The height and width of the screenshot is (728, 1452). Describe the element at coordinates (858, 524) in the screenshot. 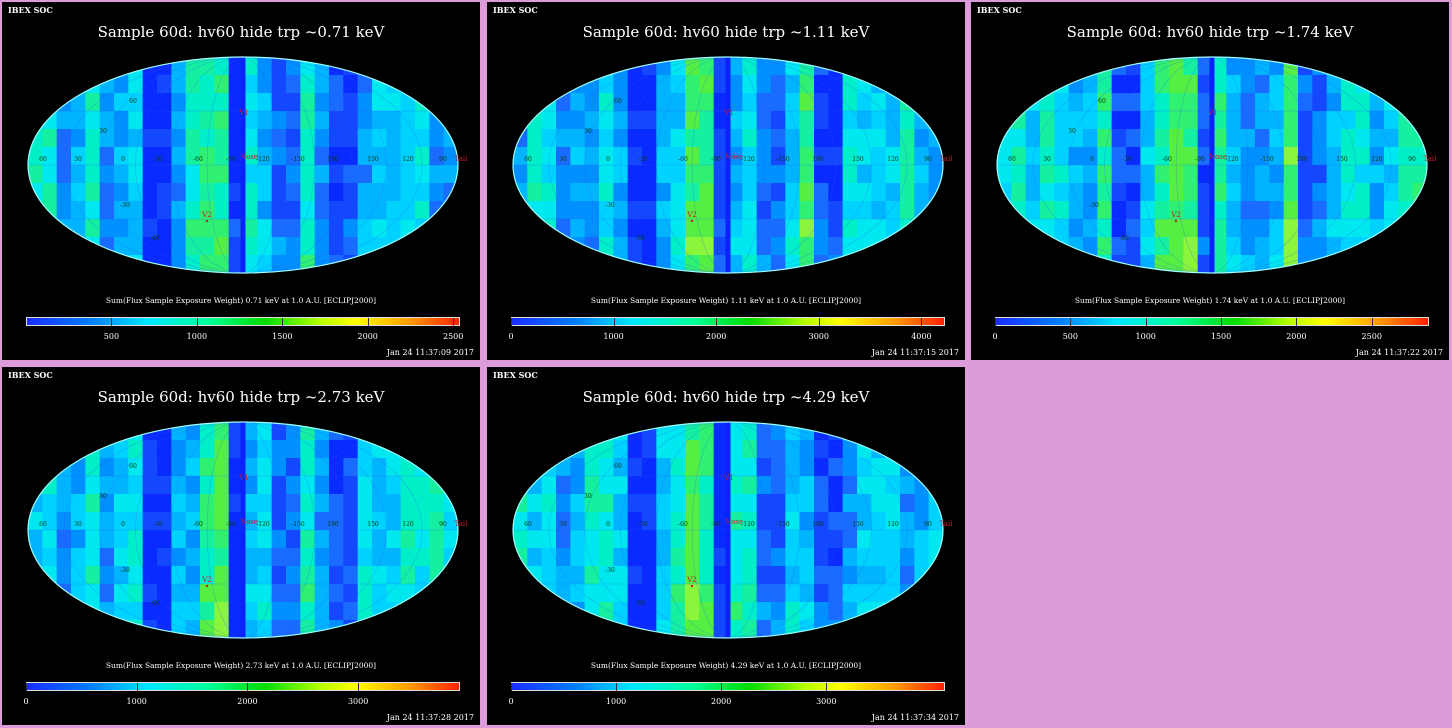

I see `longitude-label: 150` at that location.